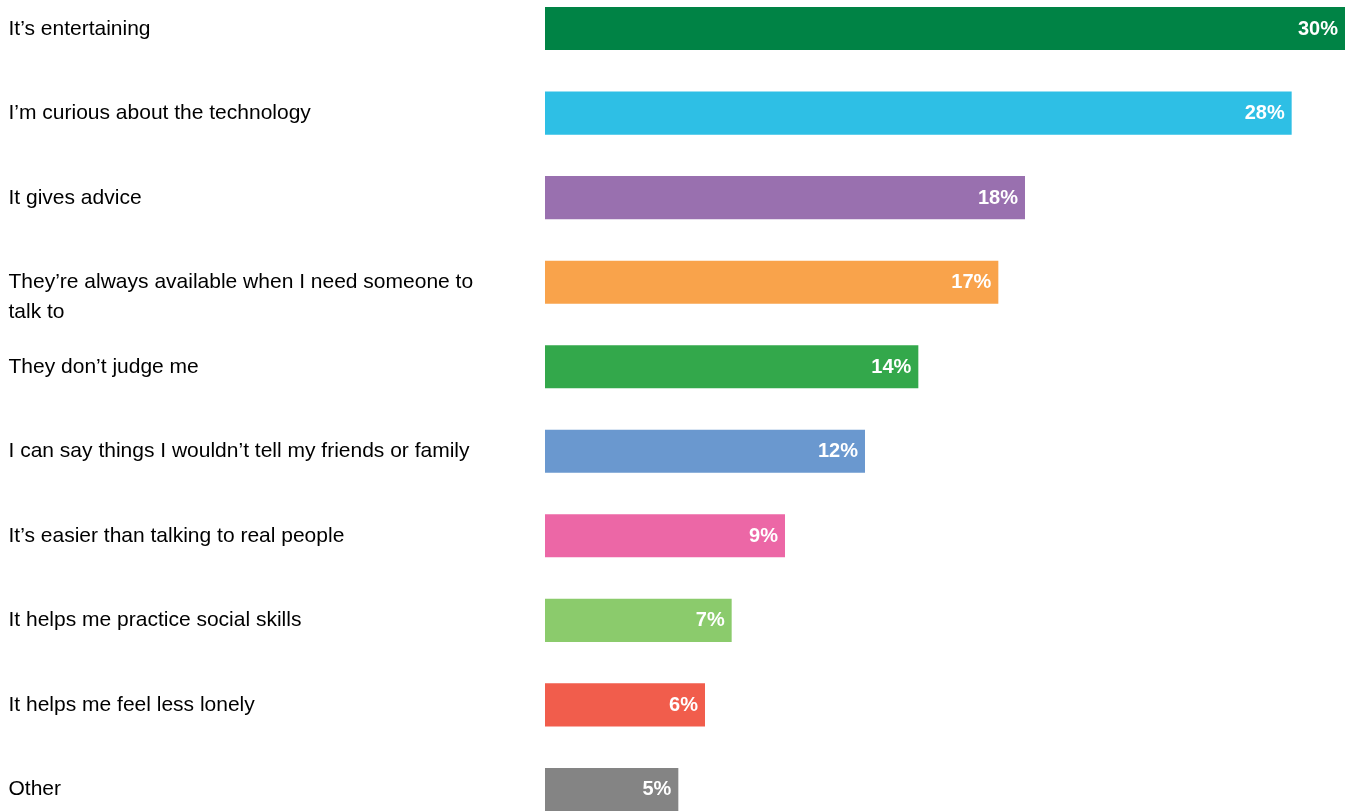  What do you see at coordinates (160, 112) in the screenshot?
I see `y-tick-label: I’m curious about the technology` at bounding box center [160, 112].